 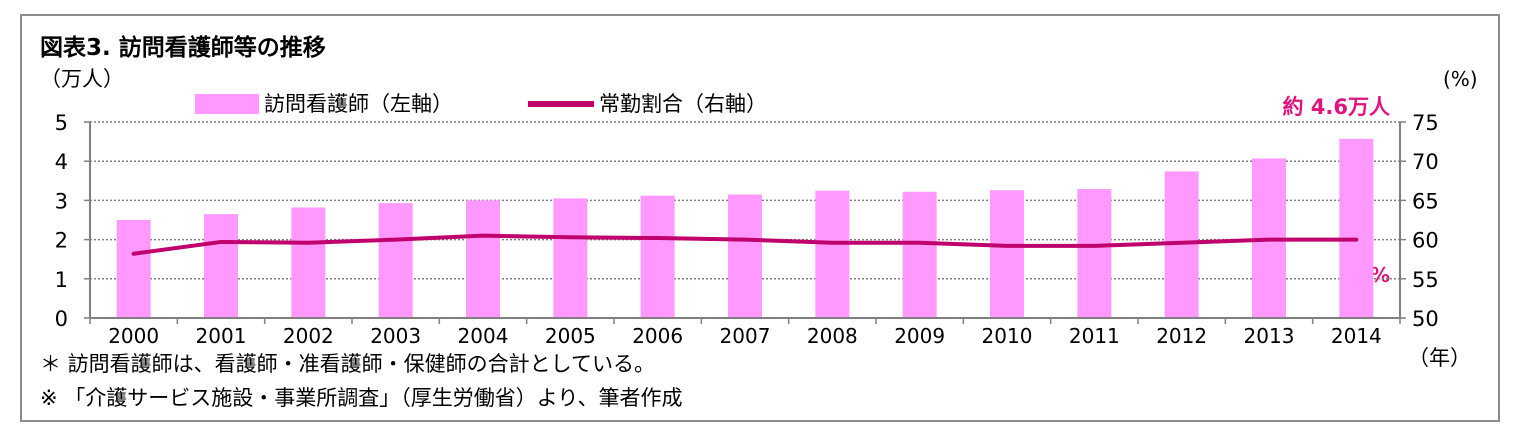 I want to click on y-right-tick-label: 65, so click(x=1425, y=201).